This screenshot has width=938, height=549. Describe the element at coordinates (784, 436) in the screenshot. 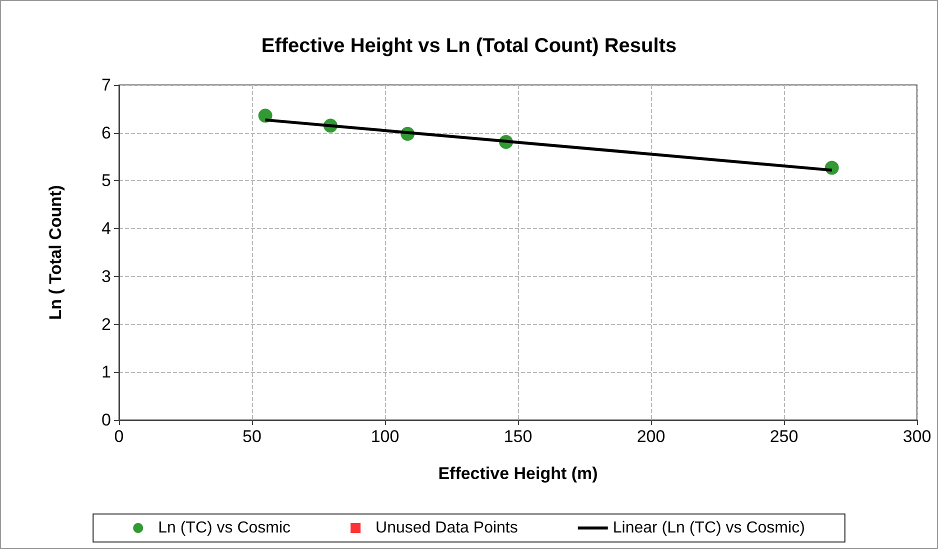

I see `x-tick-label: 250` at that location.